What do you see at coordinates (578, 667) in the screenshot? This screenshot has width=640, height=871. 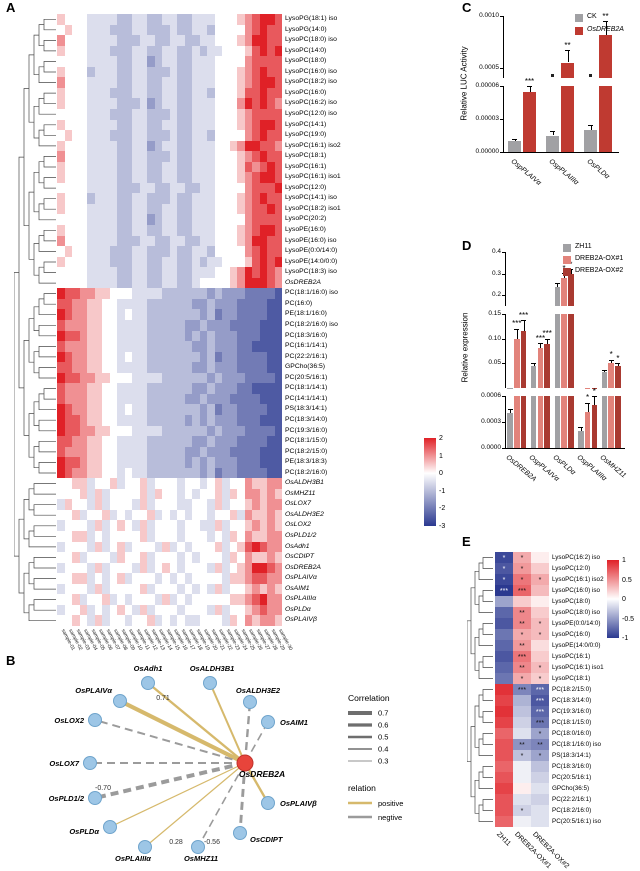 I see `heatmap-e-row-label: LysoPC(16:1) iso1` at bounding box center [578, 667].